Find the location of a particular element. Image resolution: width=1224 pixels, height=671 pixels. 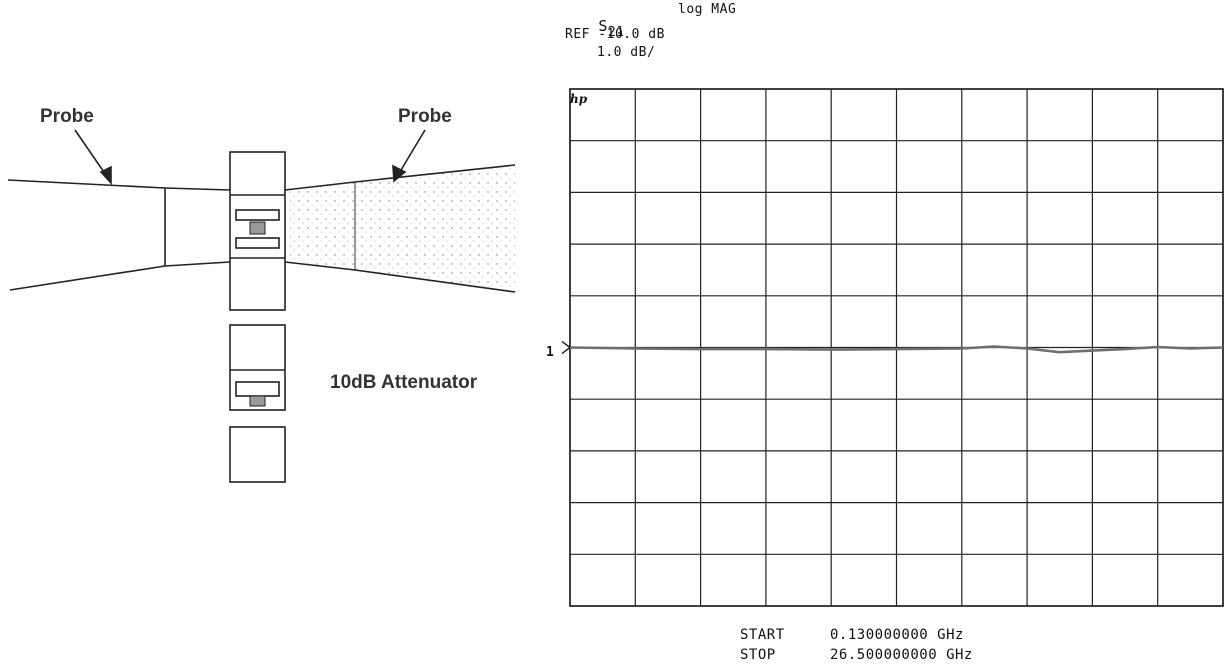

stop-label: STOP is located at coordinates (758, 655).